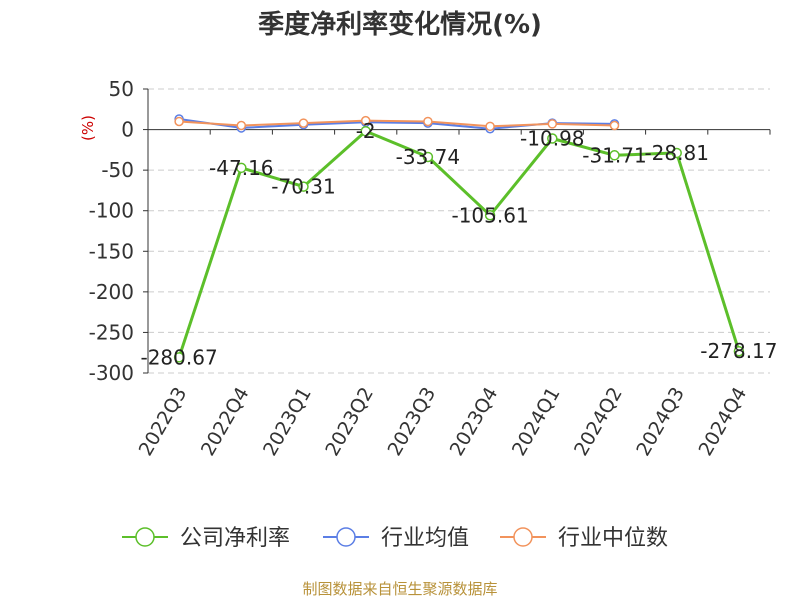  Describe the element at coordinates (121, 89) in the screenshot. I see `y-tick-label: 50` at that location.